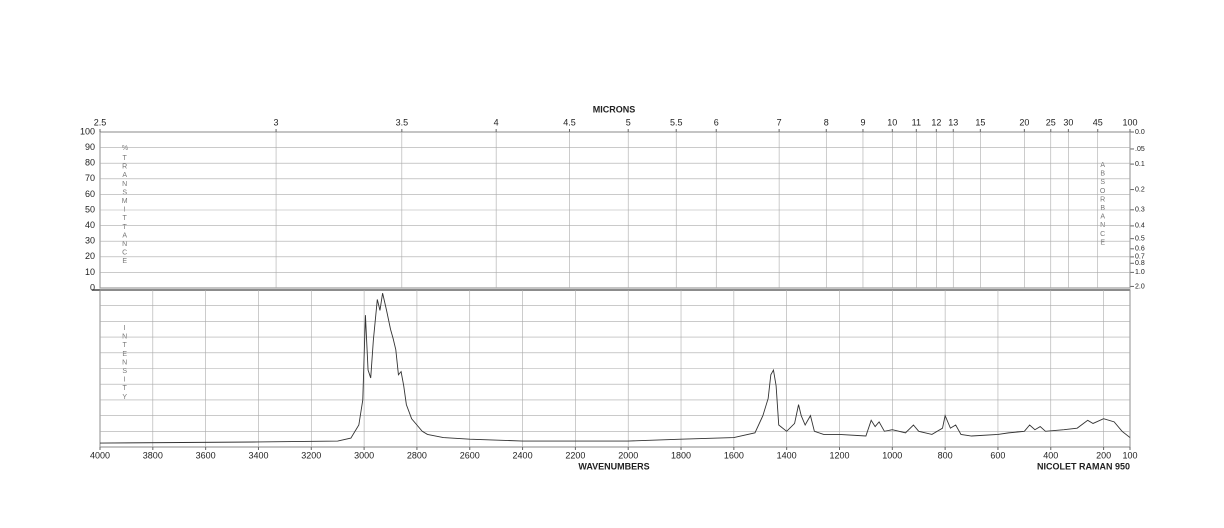  What do you see at coordinates (575, 455) in the screenshot?
I see `x-tick-label: 2200` at bounding box center [575, 455].